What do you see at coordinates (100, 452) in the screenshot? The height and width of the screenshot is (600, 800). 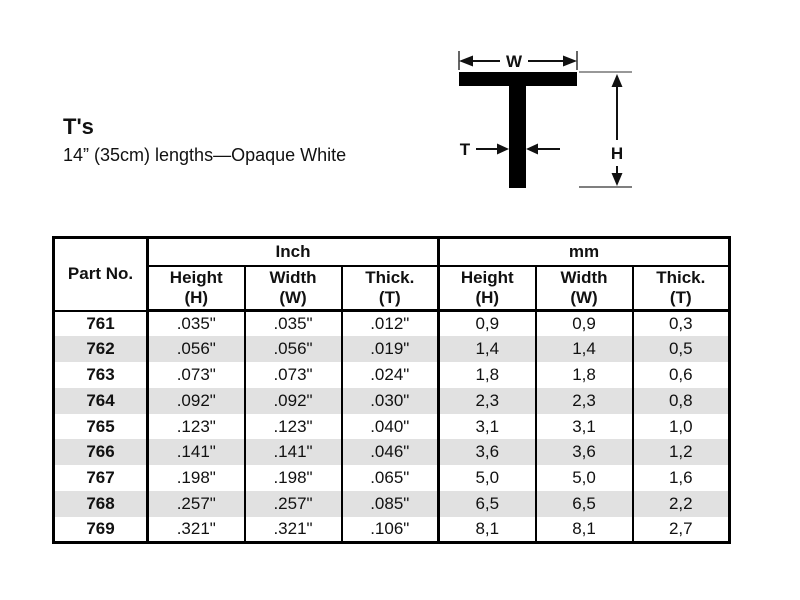 I see `part-no-cell: 766` at bounding box center [100, 452].